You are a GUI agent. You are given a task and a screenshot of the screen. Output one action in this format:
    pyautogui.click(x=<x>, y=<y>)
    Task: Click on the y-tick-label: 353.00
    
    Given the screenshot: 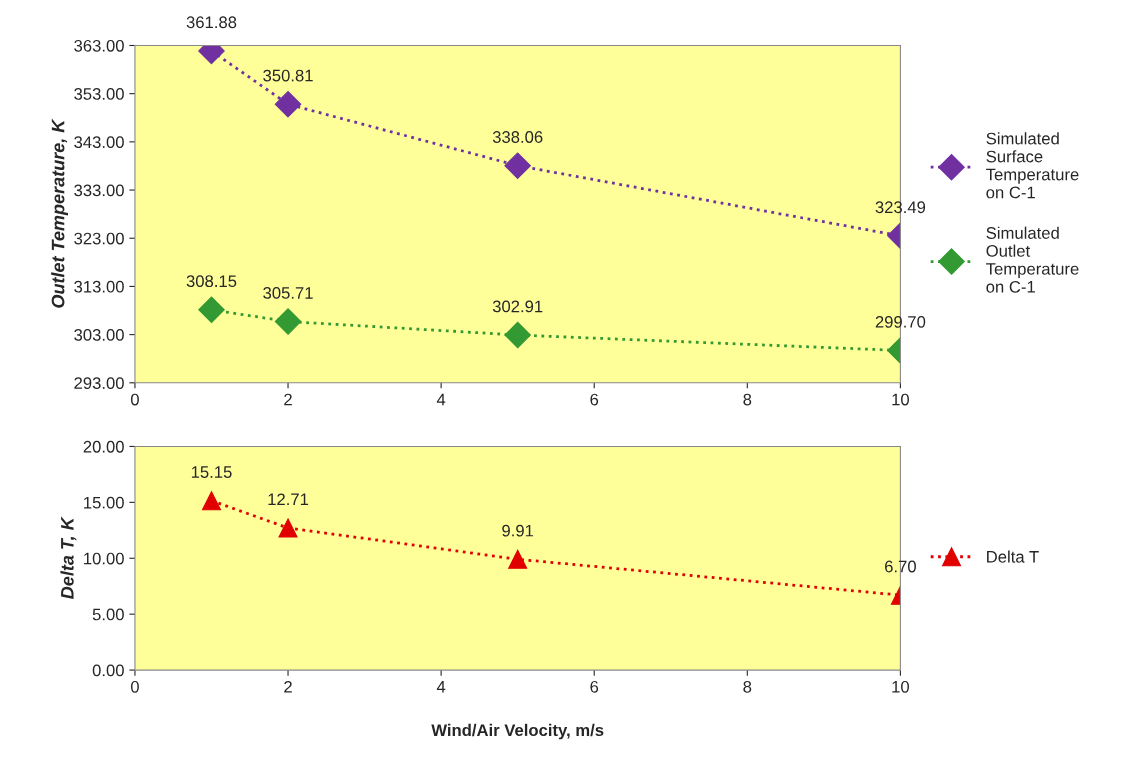 What is the action you would take?
    pyautogui.click(x=99, y=94)
    